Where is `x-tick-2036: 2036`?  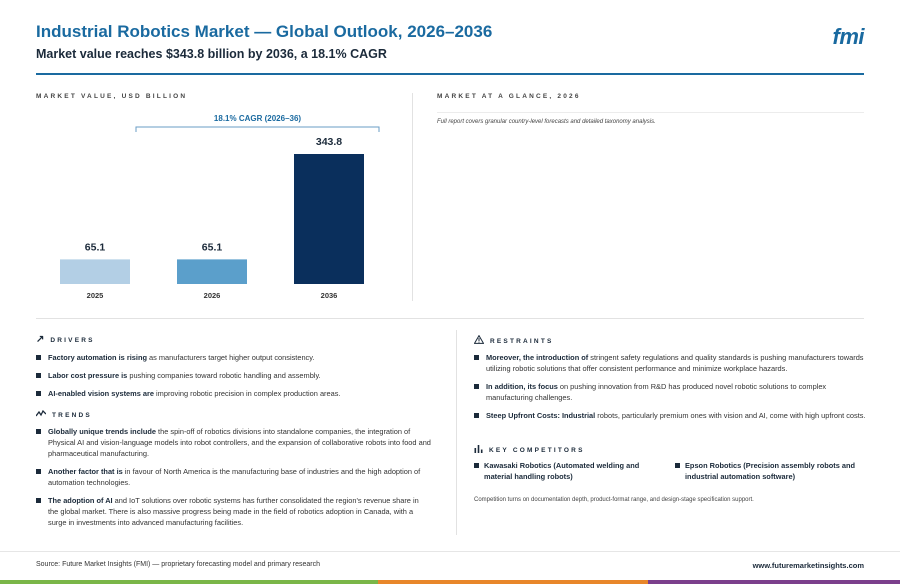 x-tick-2036: 2036 is located at coordinates (329, 295).